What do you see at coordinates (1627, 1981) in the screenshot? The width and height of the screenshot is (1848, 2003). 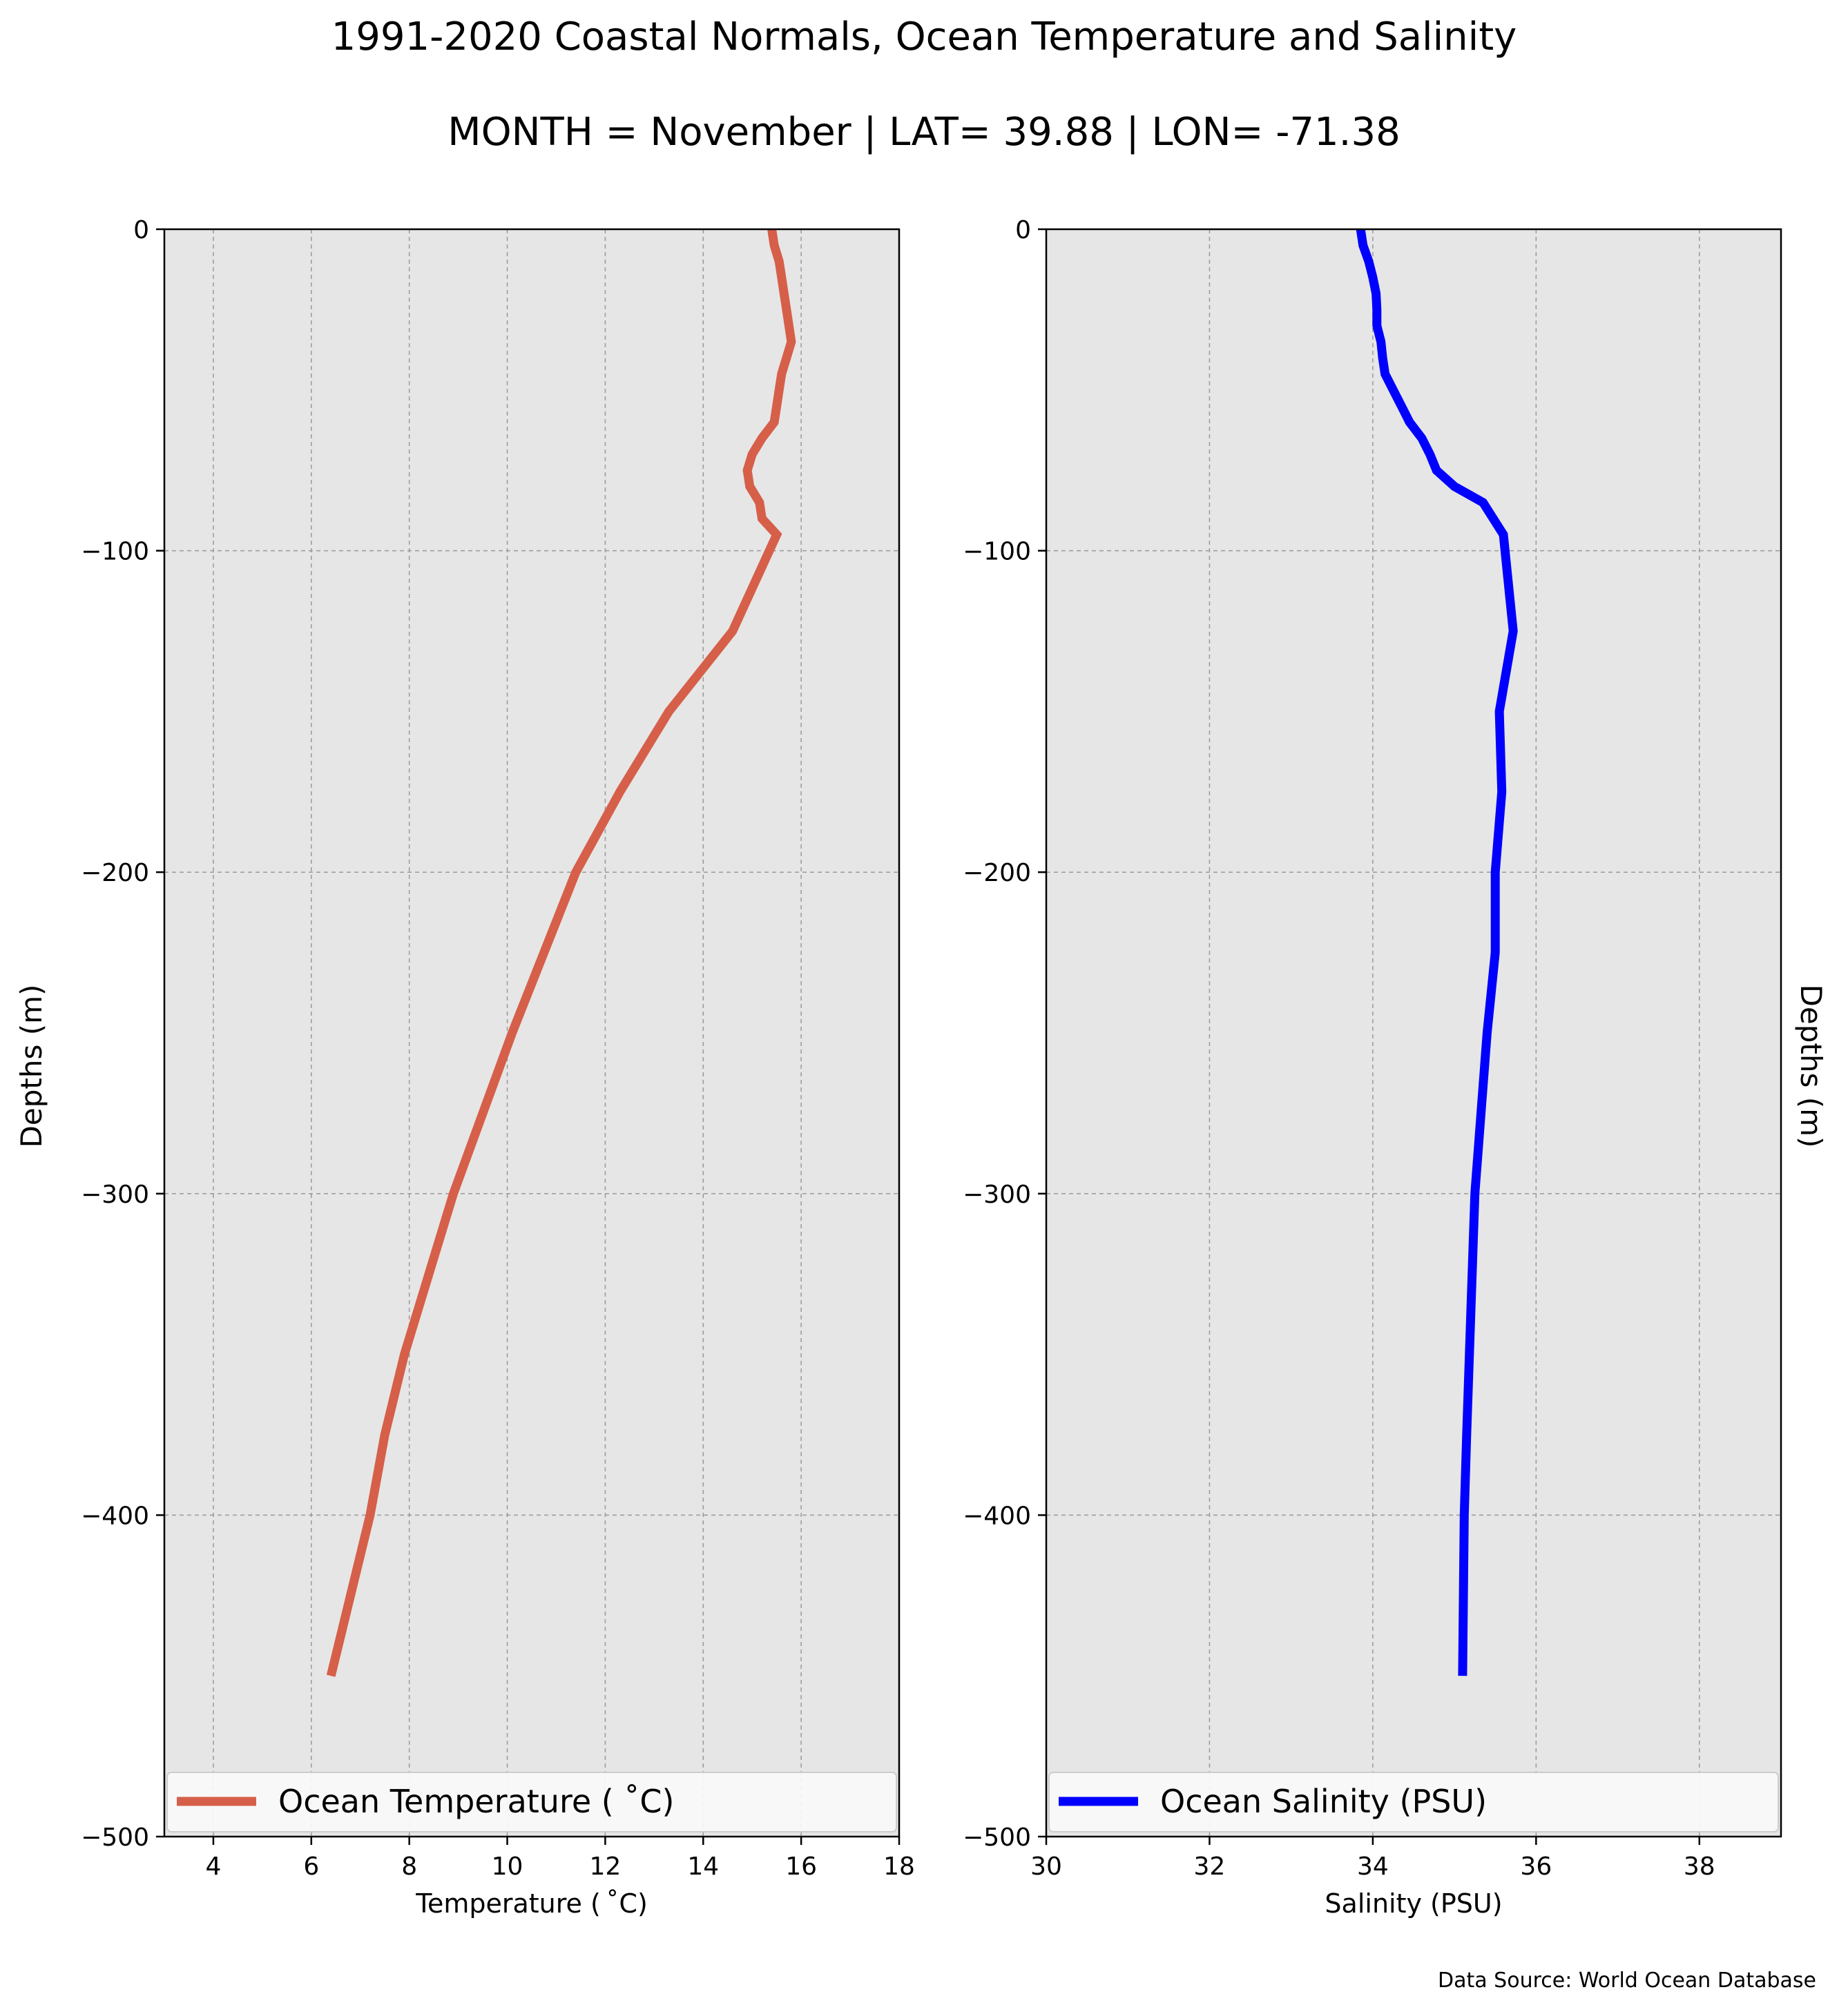 I see `data-source-note: Data Source: World Ocean Database` at bounding box center [1627, 1981].